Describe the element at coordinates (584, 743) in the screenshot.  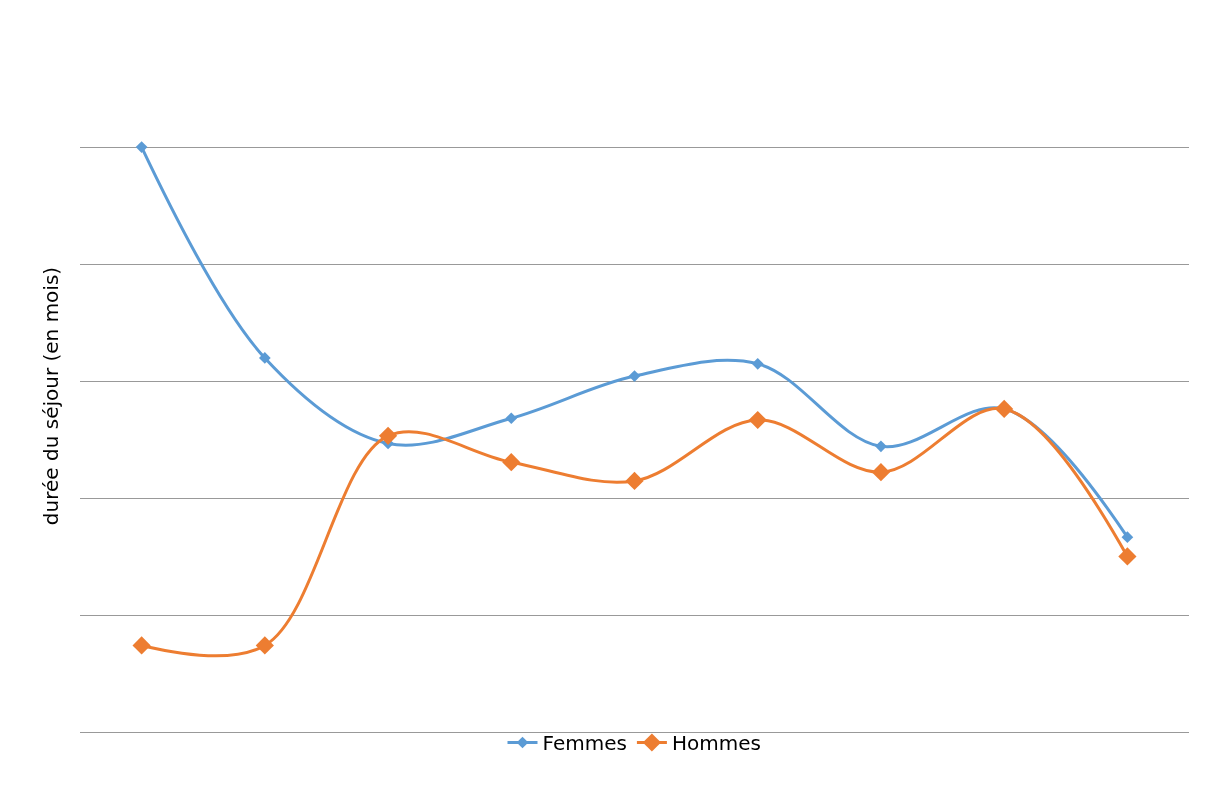
I see `legend-label: Femmes` at that location.